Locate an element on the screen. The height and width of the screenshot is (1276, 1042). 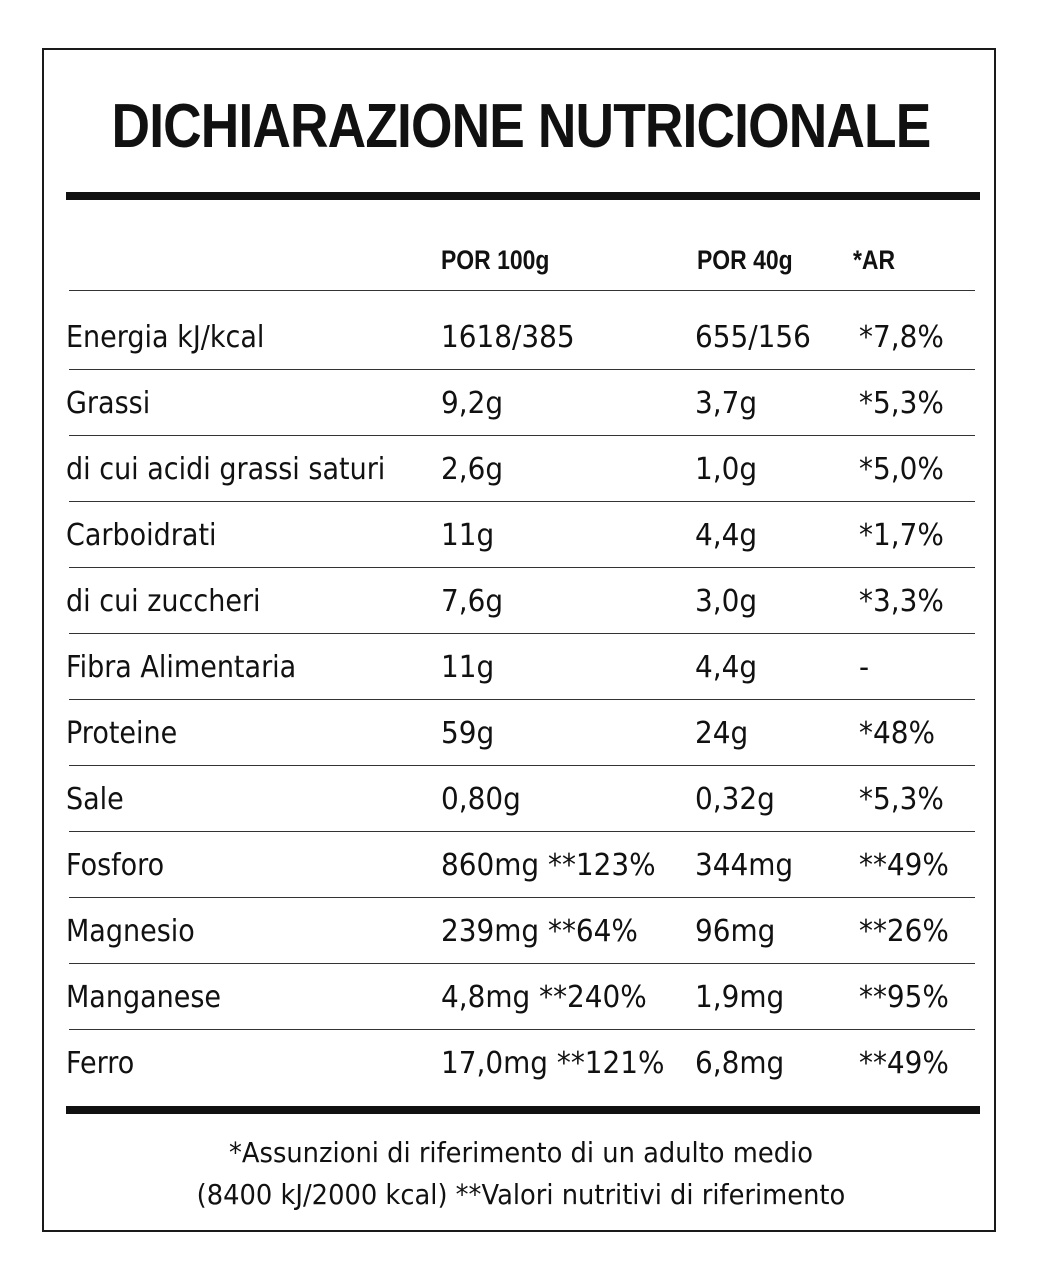
value-per-100g: 2,6g is located at coordinates (472, 469).